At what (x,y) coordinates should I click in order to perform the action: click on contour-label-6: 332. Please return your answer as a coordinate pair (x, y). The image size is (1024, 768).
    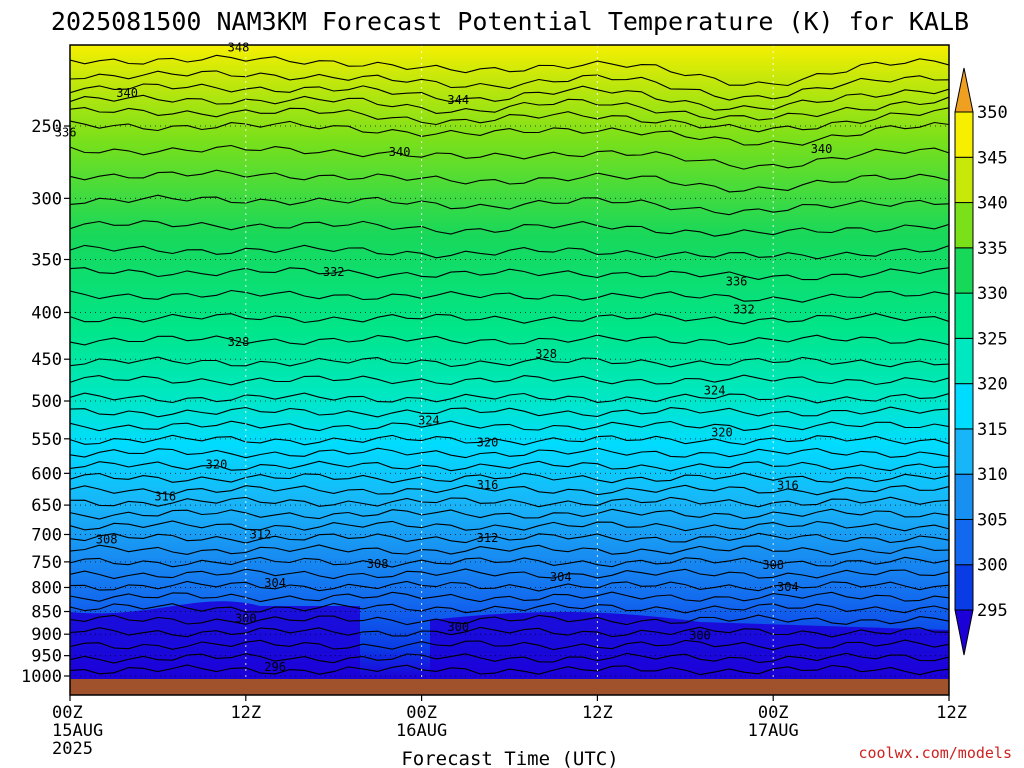
    Looking at the image, I should click on (334, 272).